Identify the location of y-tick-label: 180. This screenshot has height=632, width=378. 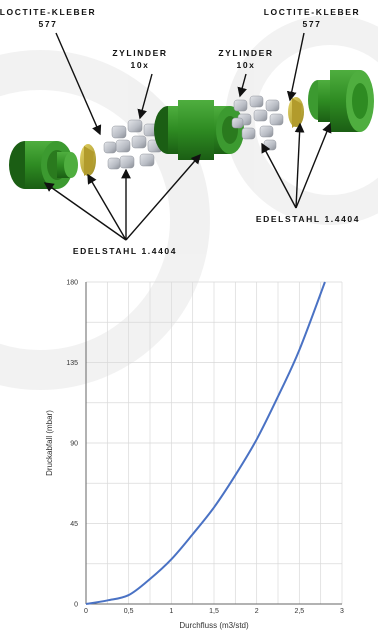
(72, 283).